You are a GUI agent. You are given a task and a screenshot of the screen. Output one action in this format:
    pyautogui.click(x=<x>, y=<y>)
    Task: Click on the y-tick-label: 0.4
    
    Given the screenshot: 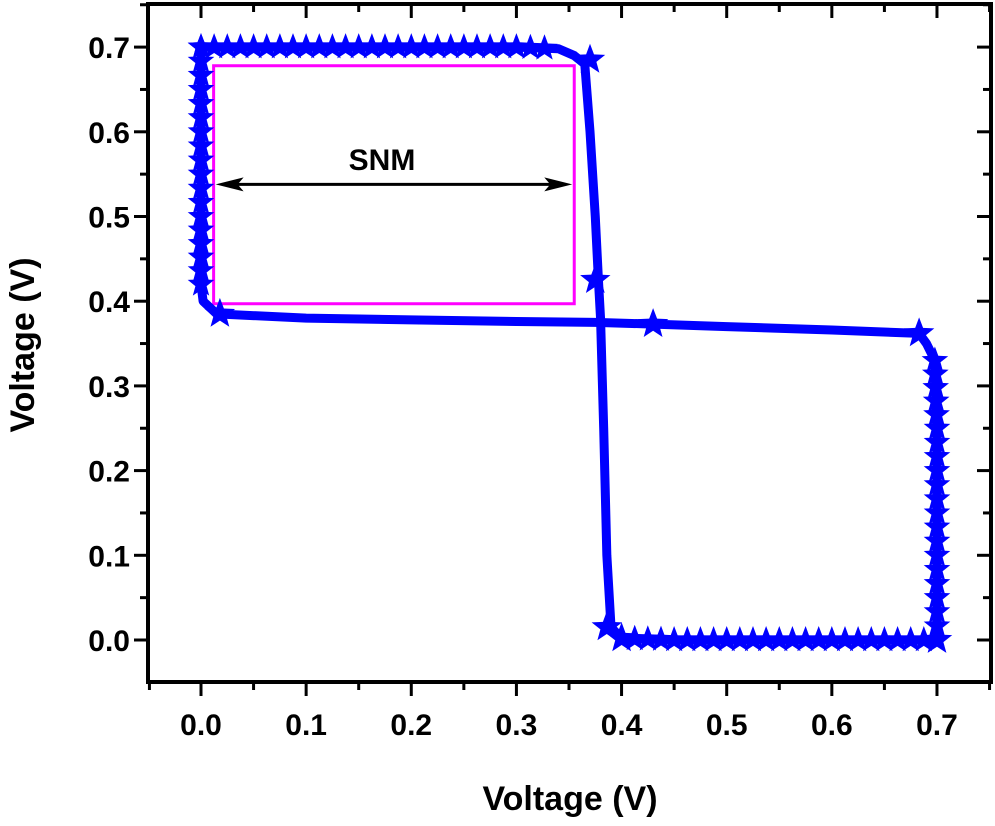 What is the action you would take?
    pyautogui.click(x=109, y=302)
    